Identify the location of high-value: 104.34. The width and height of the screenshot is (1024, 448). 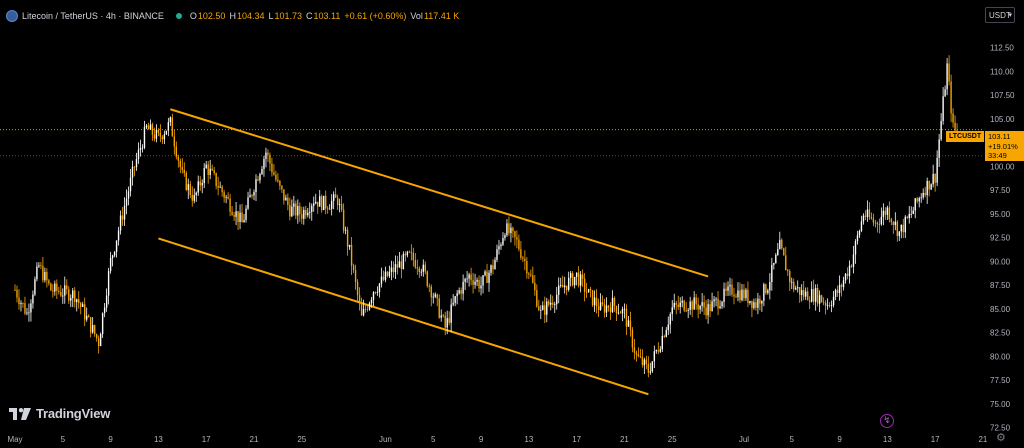
(250, 16).